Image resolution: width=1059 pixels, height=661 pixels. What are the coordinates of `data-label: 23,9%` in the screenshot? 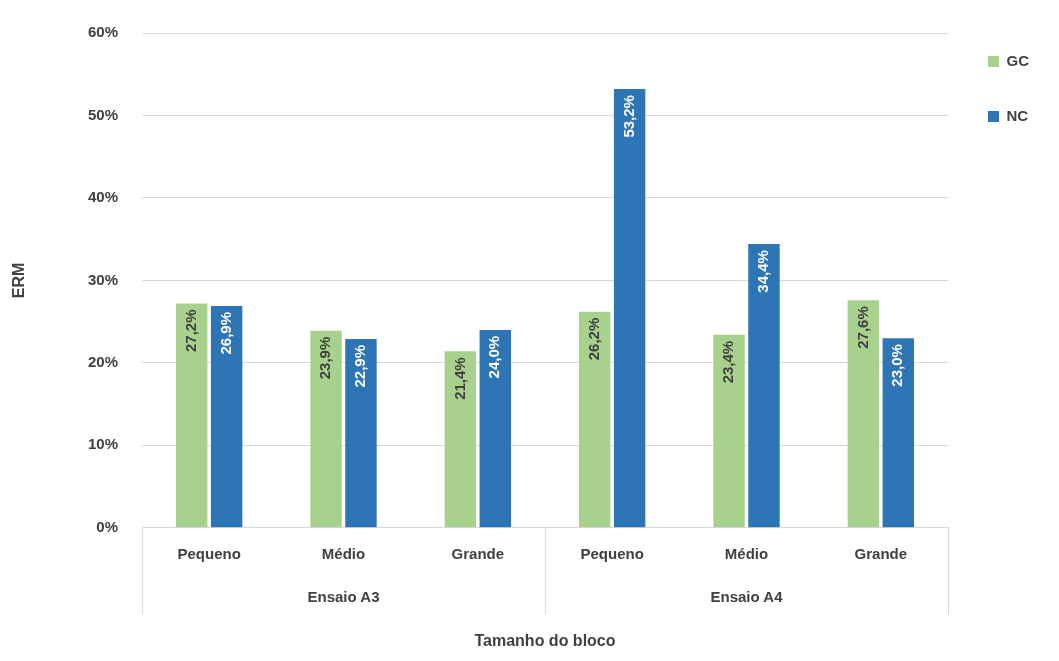 It's located at (325, 358).